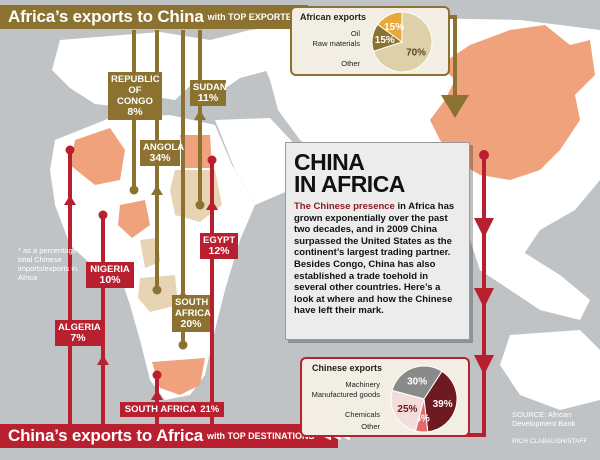 This screenshot has width=600, height=460. I want to click on sudan-origin-dot, so click(200, 205).